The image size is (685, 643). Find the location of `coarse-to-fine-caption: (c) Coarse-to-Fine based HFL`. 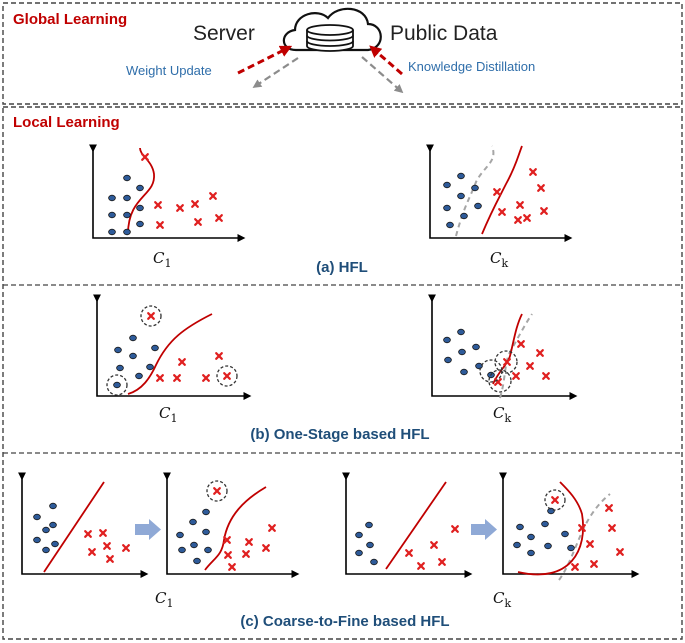

coarse-to-fine-caption: (c) Coarse-to-Fine based HFL is located at coordinates (344, 621).